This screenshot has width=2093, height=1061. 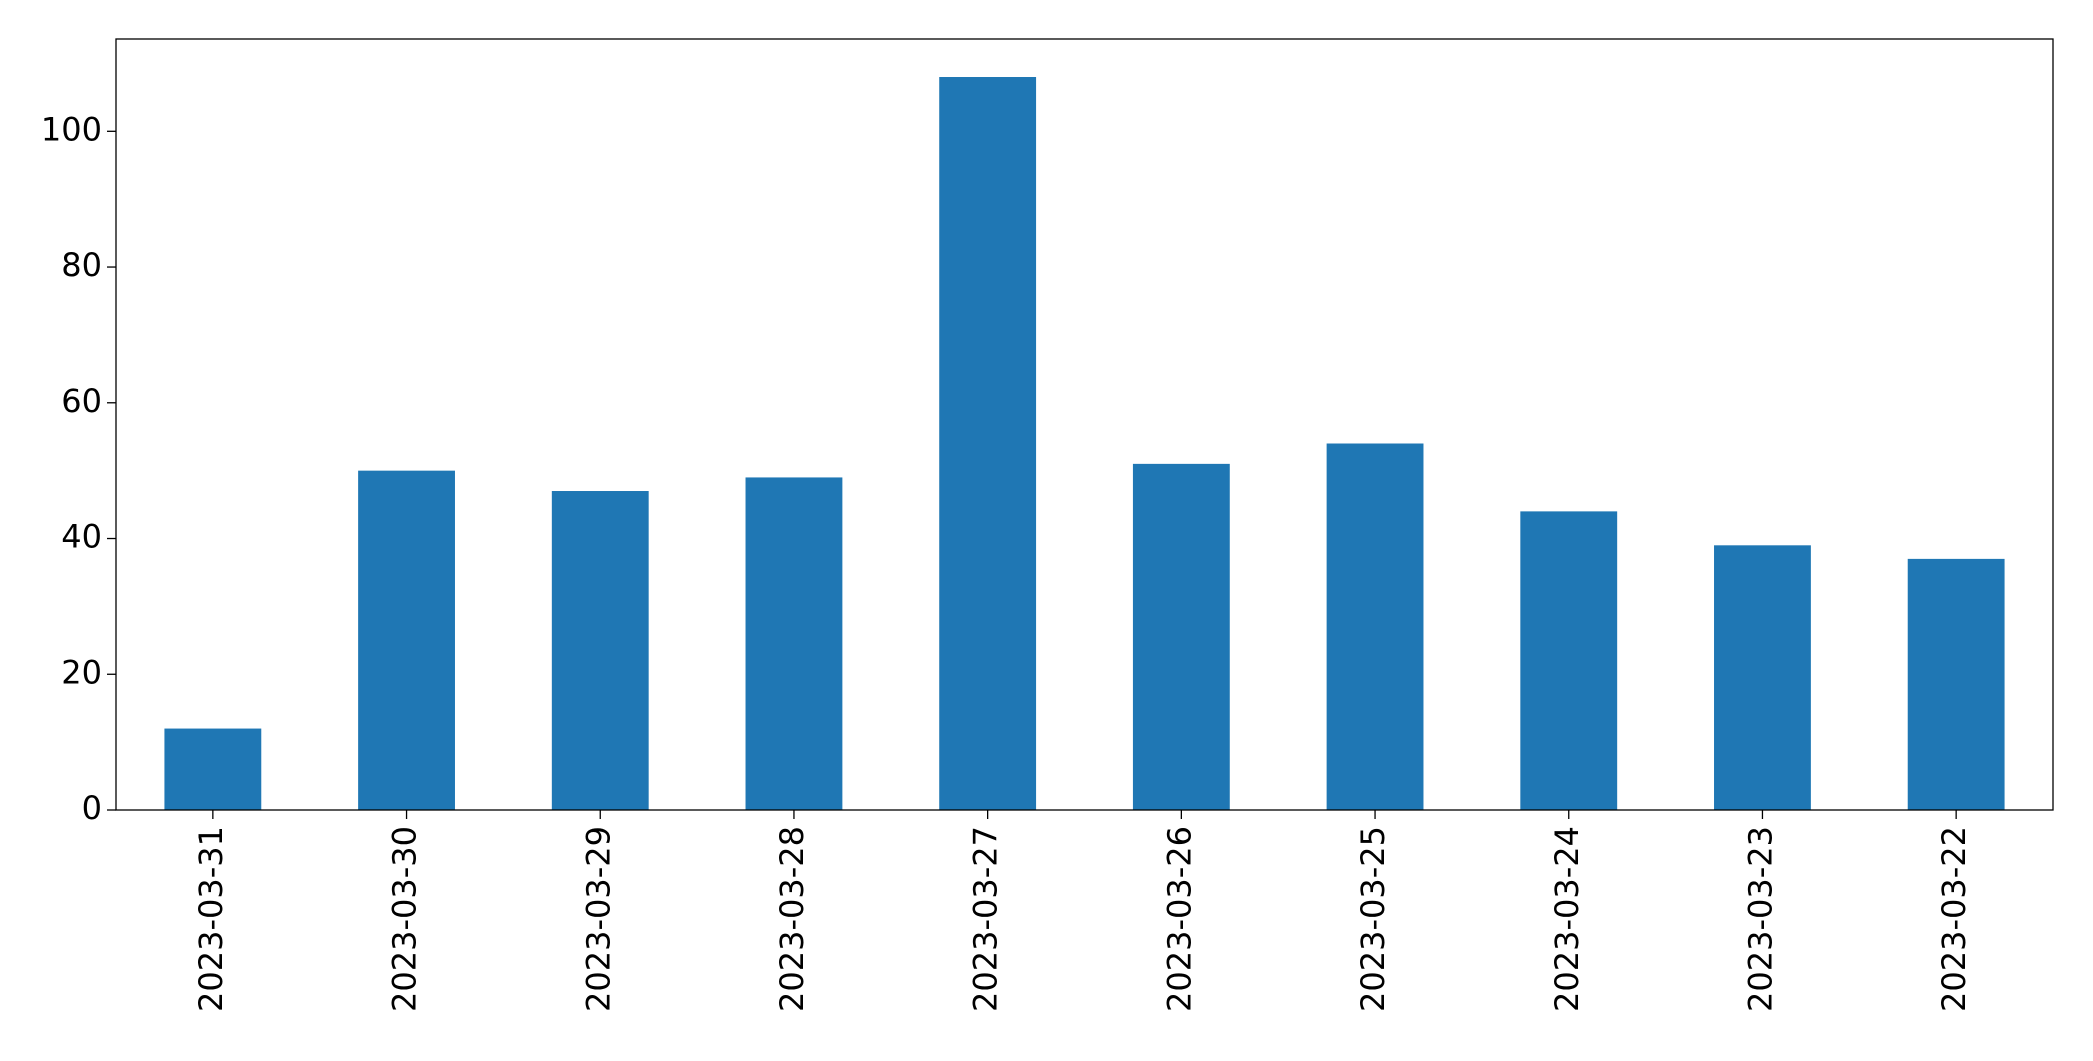 I want to click on x-tick-label: 2023-03-28, so click(x=792, y=919).